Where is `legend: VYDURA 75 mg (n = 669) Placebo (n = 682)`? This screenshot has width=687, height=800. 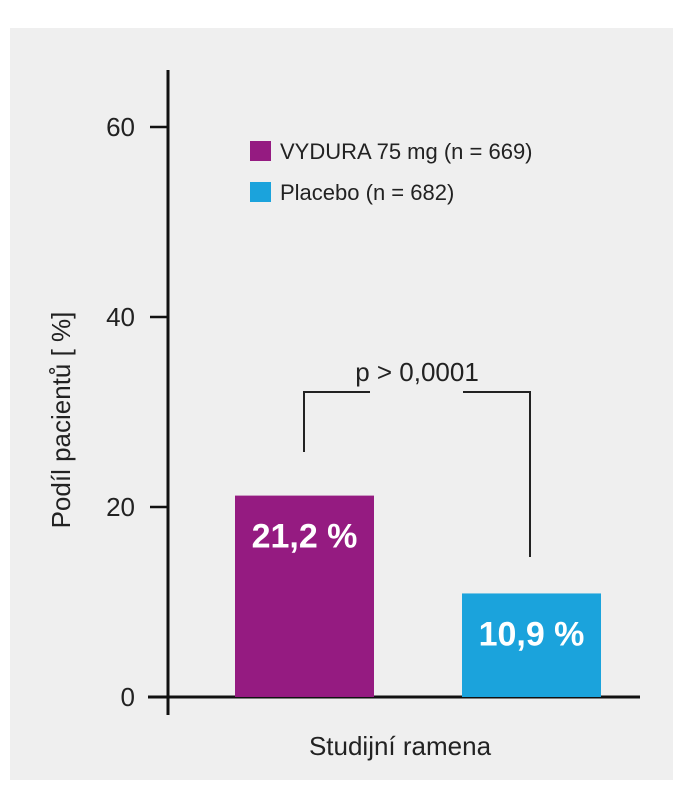 legend: VYDURA 75 mg (n = 669) Placebo (n = 682) is located at coordinates (391, 172).